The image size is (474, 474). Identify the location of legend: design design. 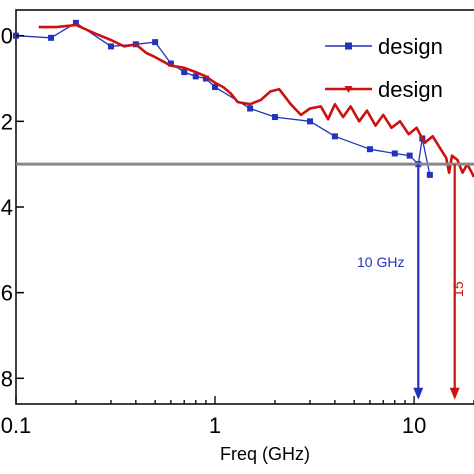
(384, 68).